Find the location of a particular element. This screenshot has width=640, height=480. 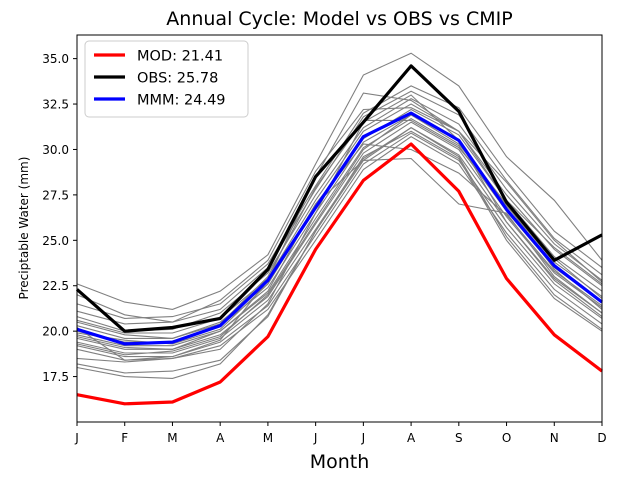

x-tick-label: F is located at coordinates (124, 438).